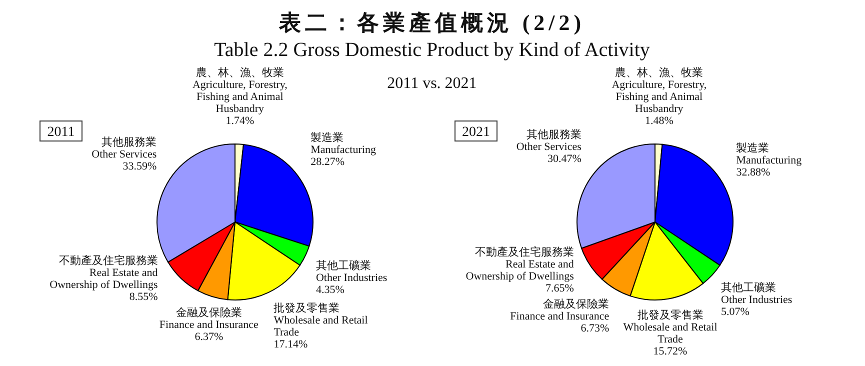 The width and height of the screenshot is (865, 366). What do you see at coordinates (432, 22) in the screenshot?
I see `text: 表二：各業產值概況 (2/2)` at bounding box center [432, 22].